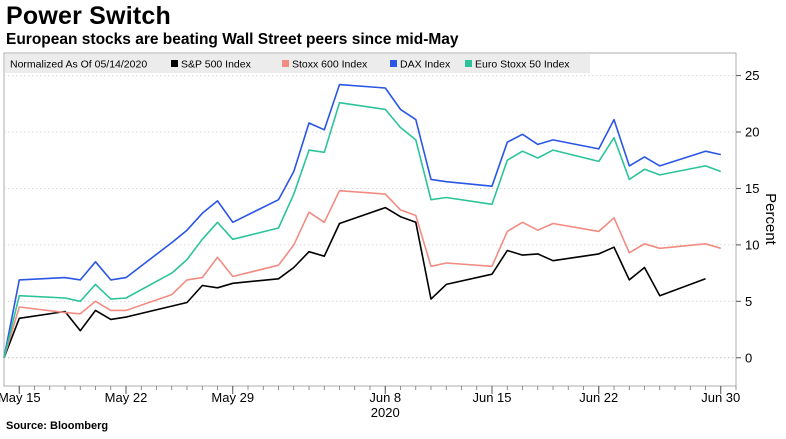 The width and height of the screenshot is (786, 439). What do you see at coordinates (522, 65) in the screenshot?
I see `legend-entry: Euro Stoxx 50 Index` at bounding box center [522, 65].